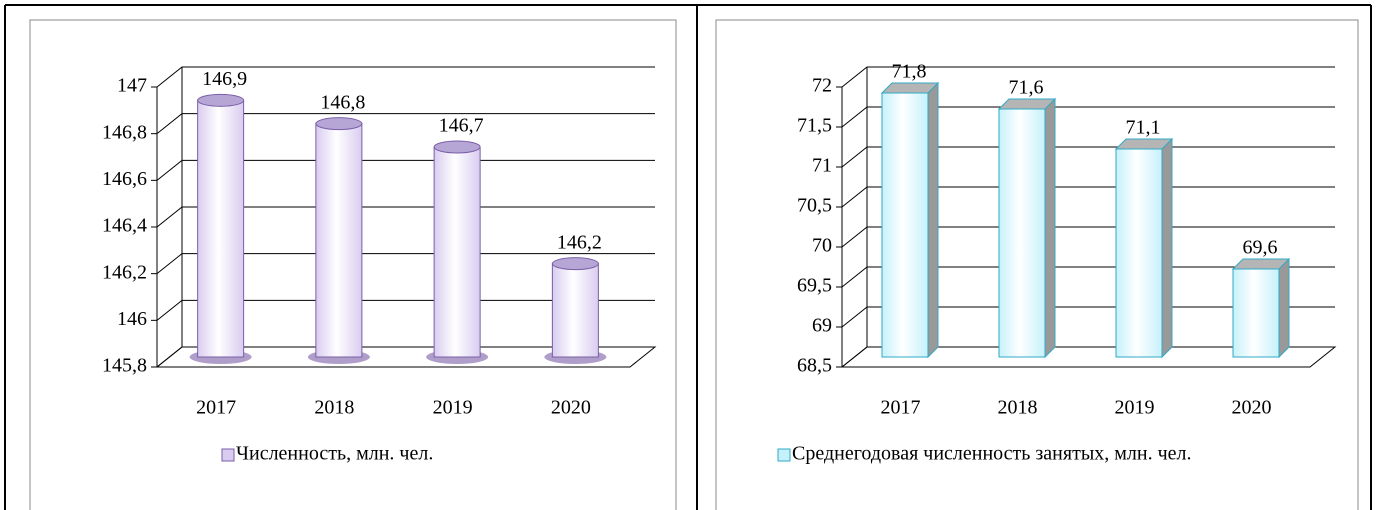 The height and width of the screenshot is (510, 1377). Describe the element at coordinates (814, 286) in the screenshot. I see `y-tick-label: 69,5` at that location.